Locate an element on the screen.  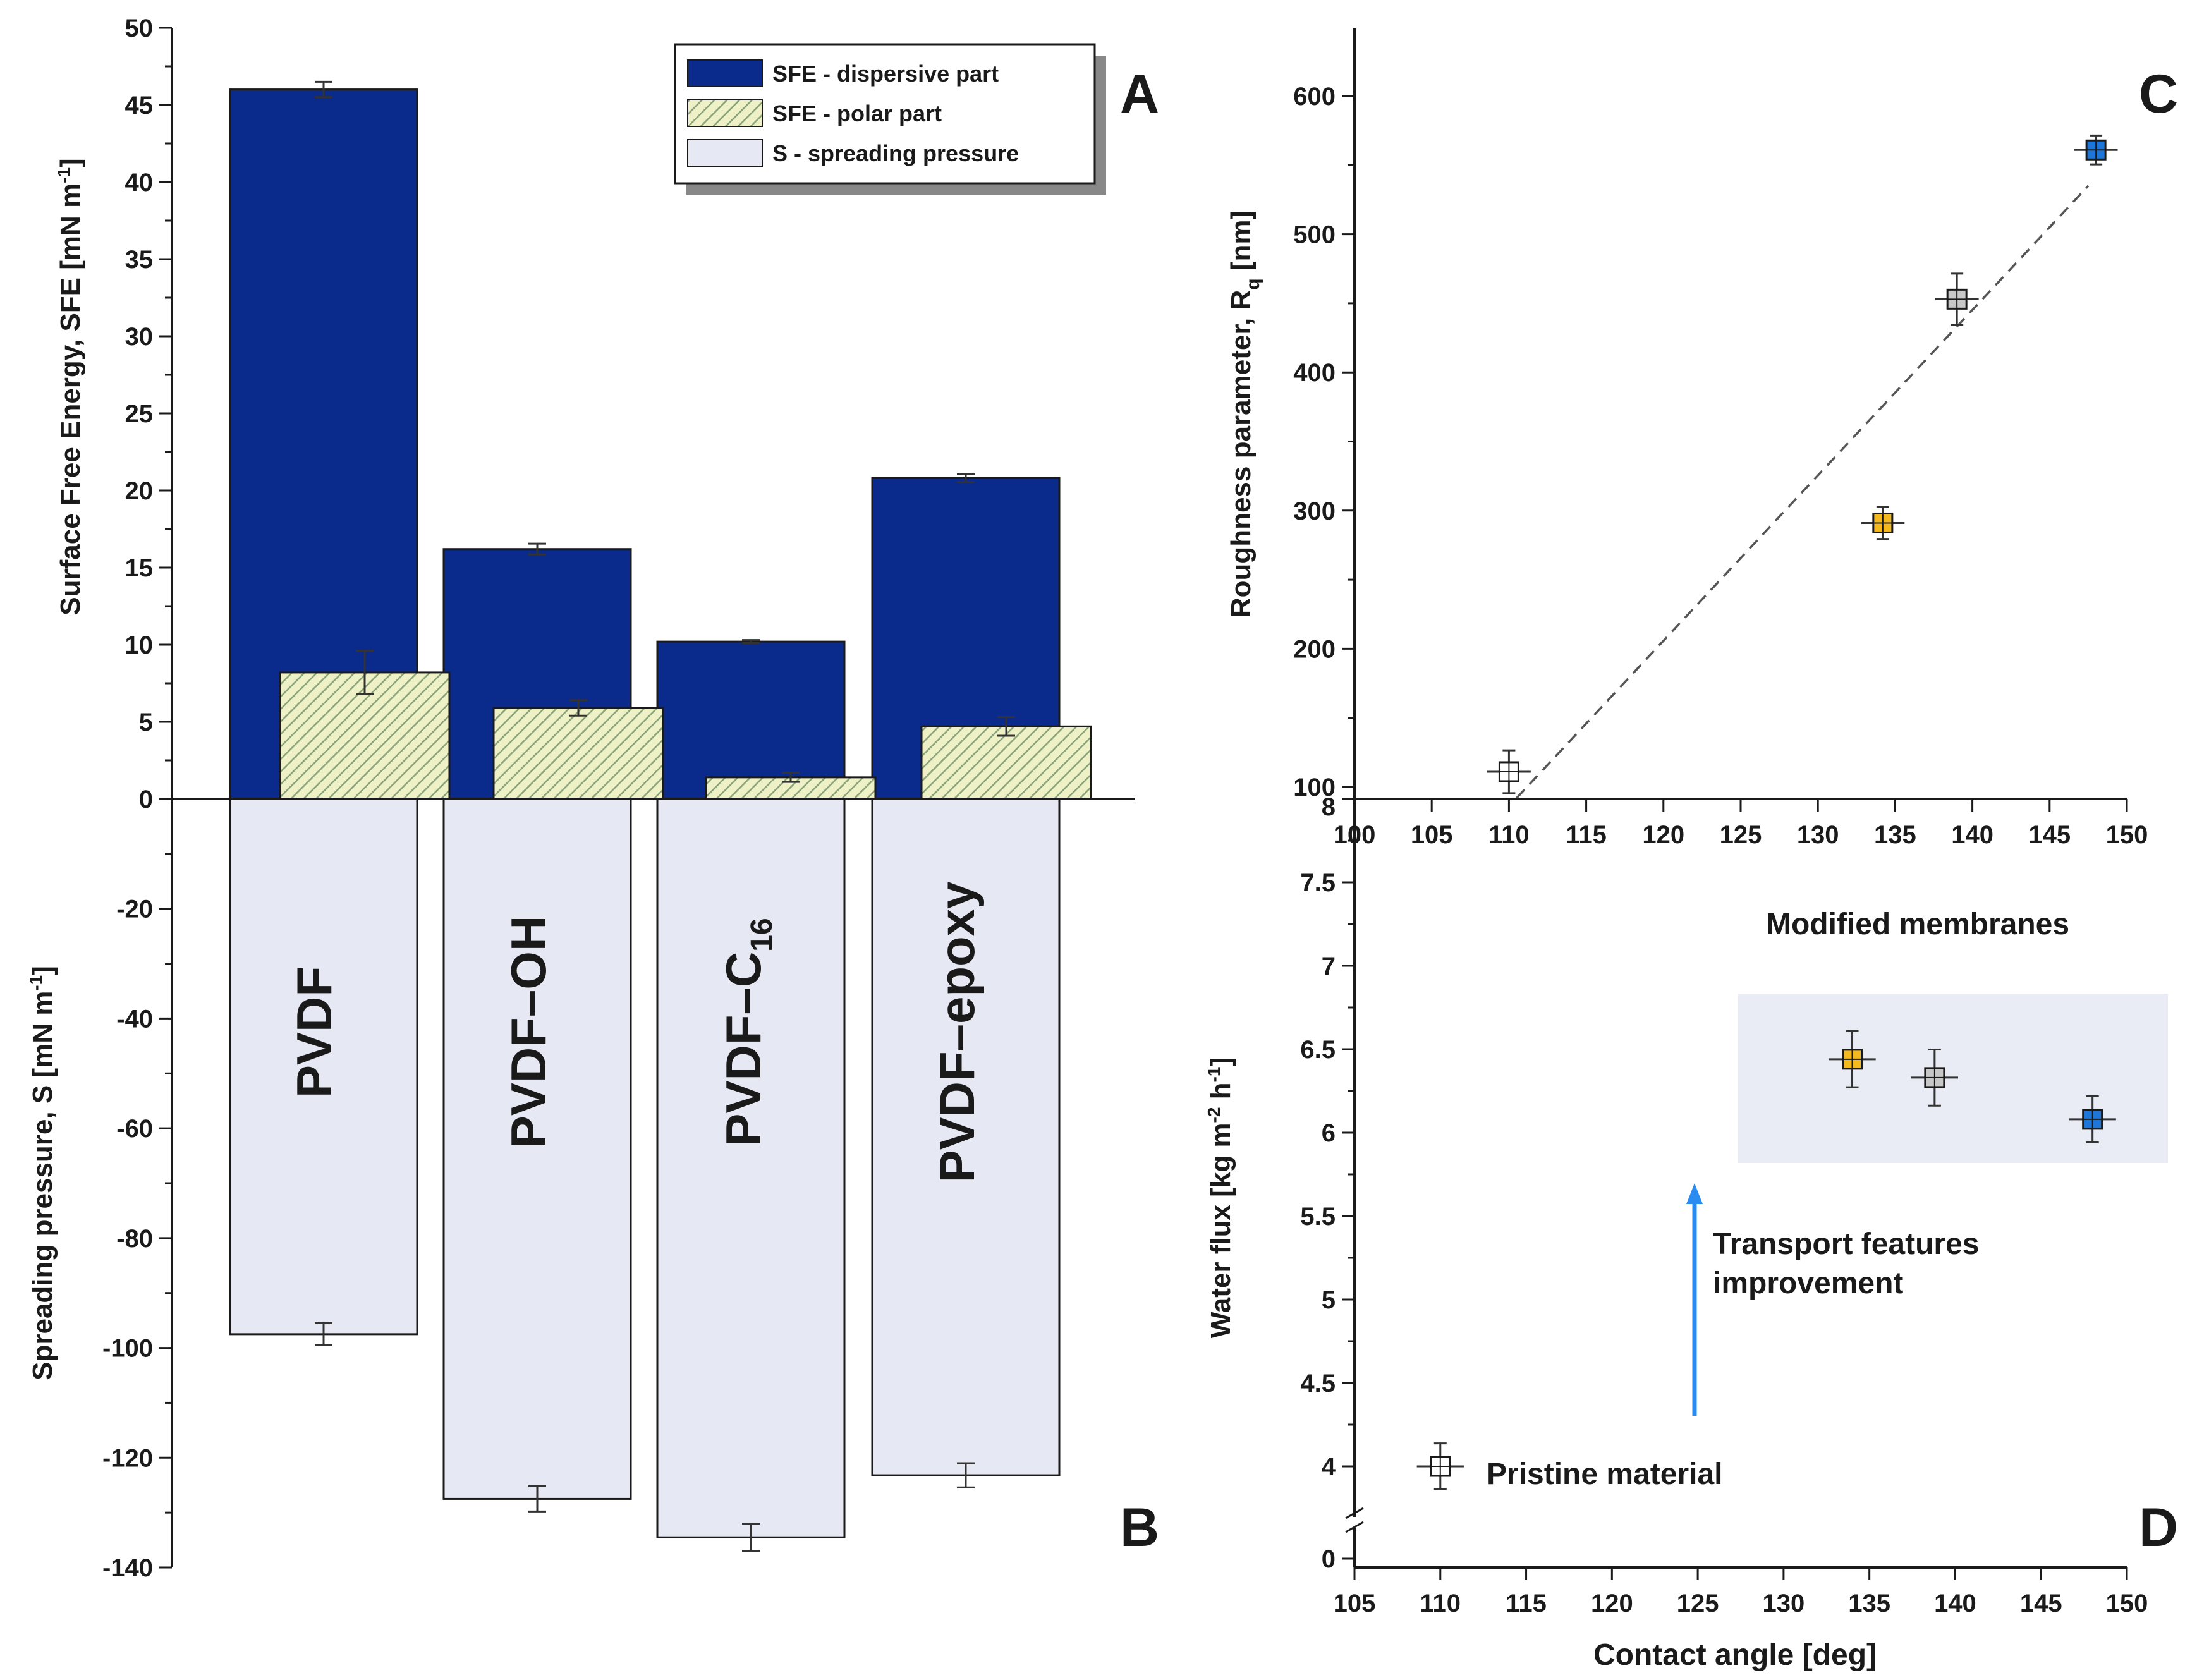
panel-a-ytick-label: 50 is located at coordinates (139, 28).